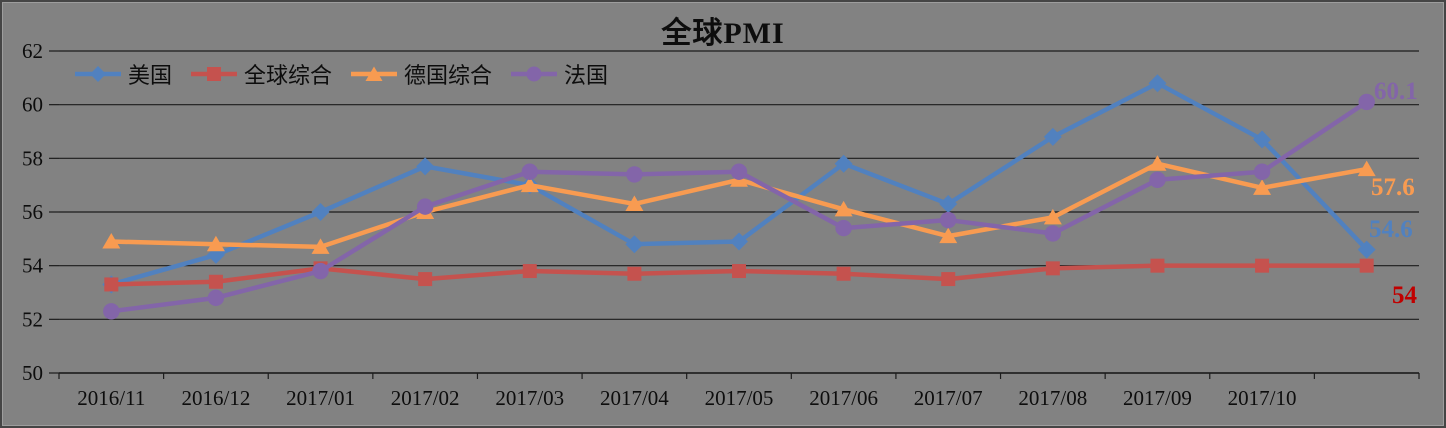  What do you see at coordinates (216, 398) in the screenshot?
I see `svg-text: 2016/12` at bounding box center [216, 398].